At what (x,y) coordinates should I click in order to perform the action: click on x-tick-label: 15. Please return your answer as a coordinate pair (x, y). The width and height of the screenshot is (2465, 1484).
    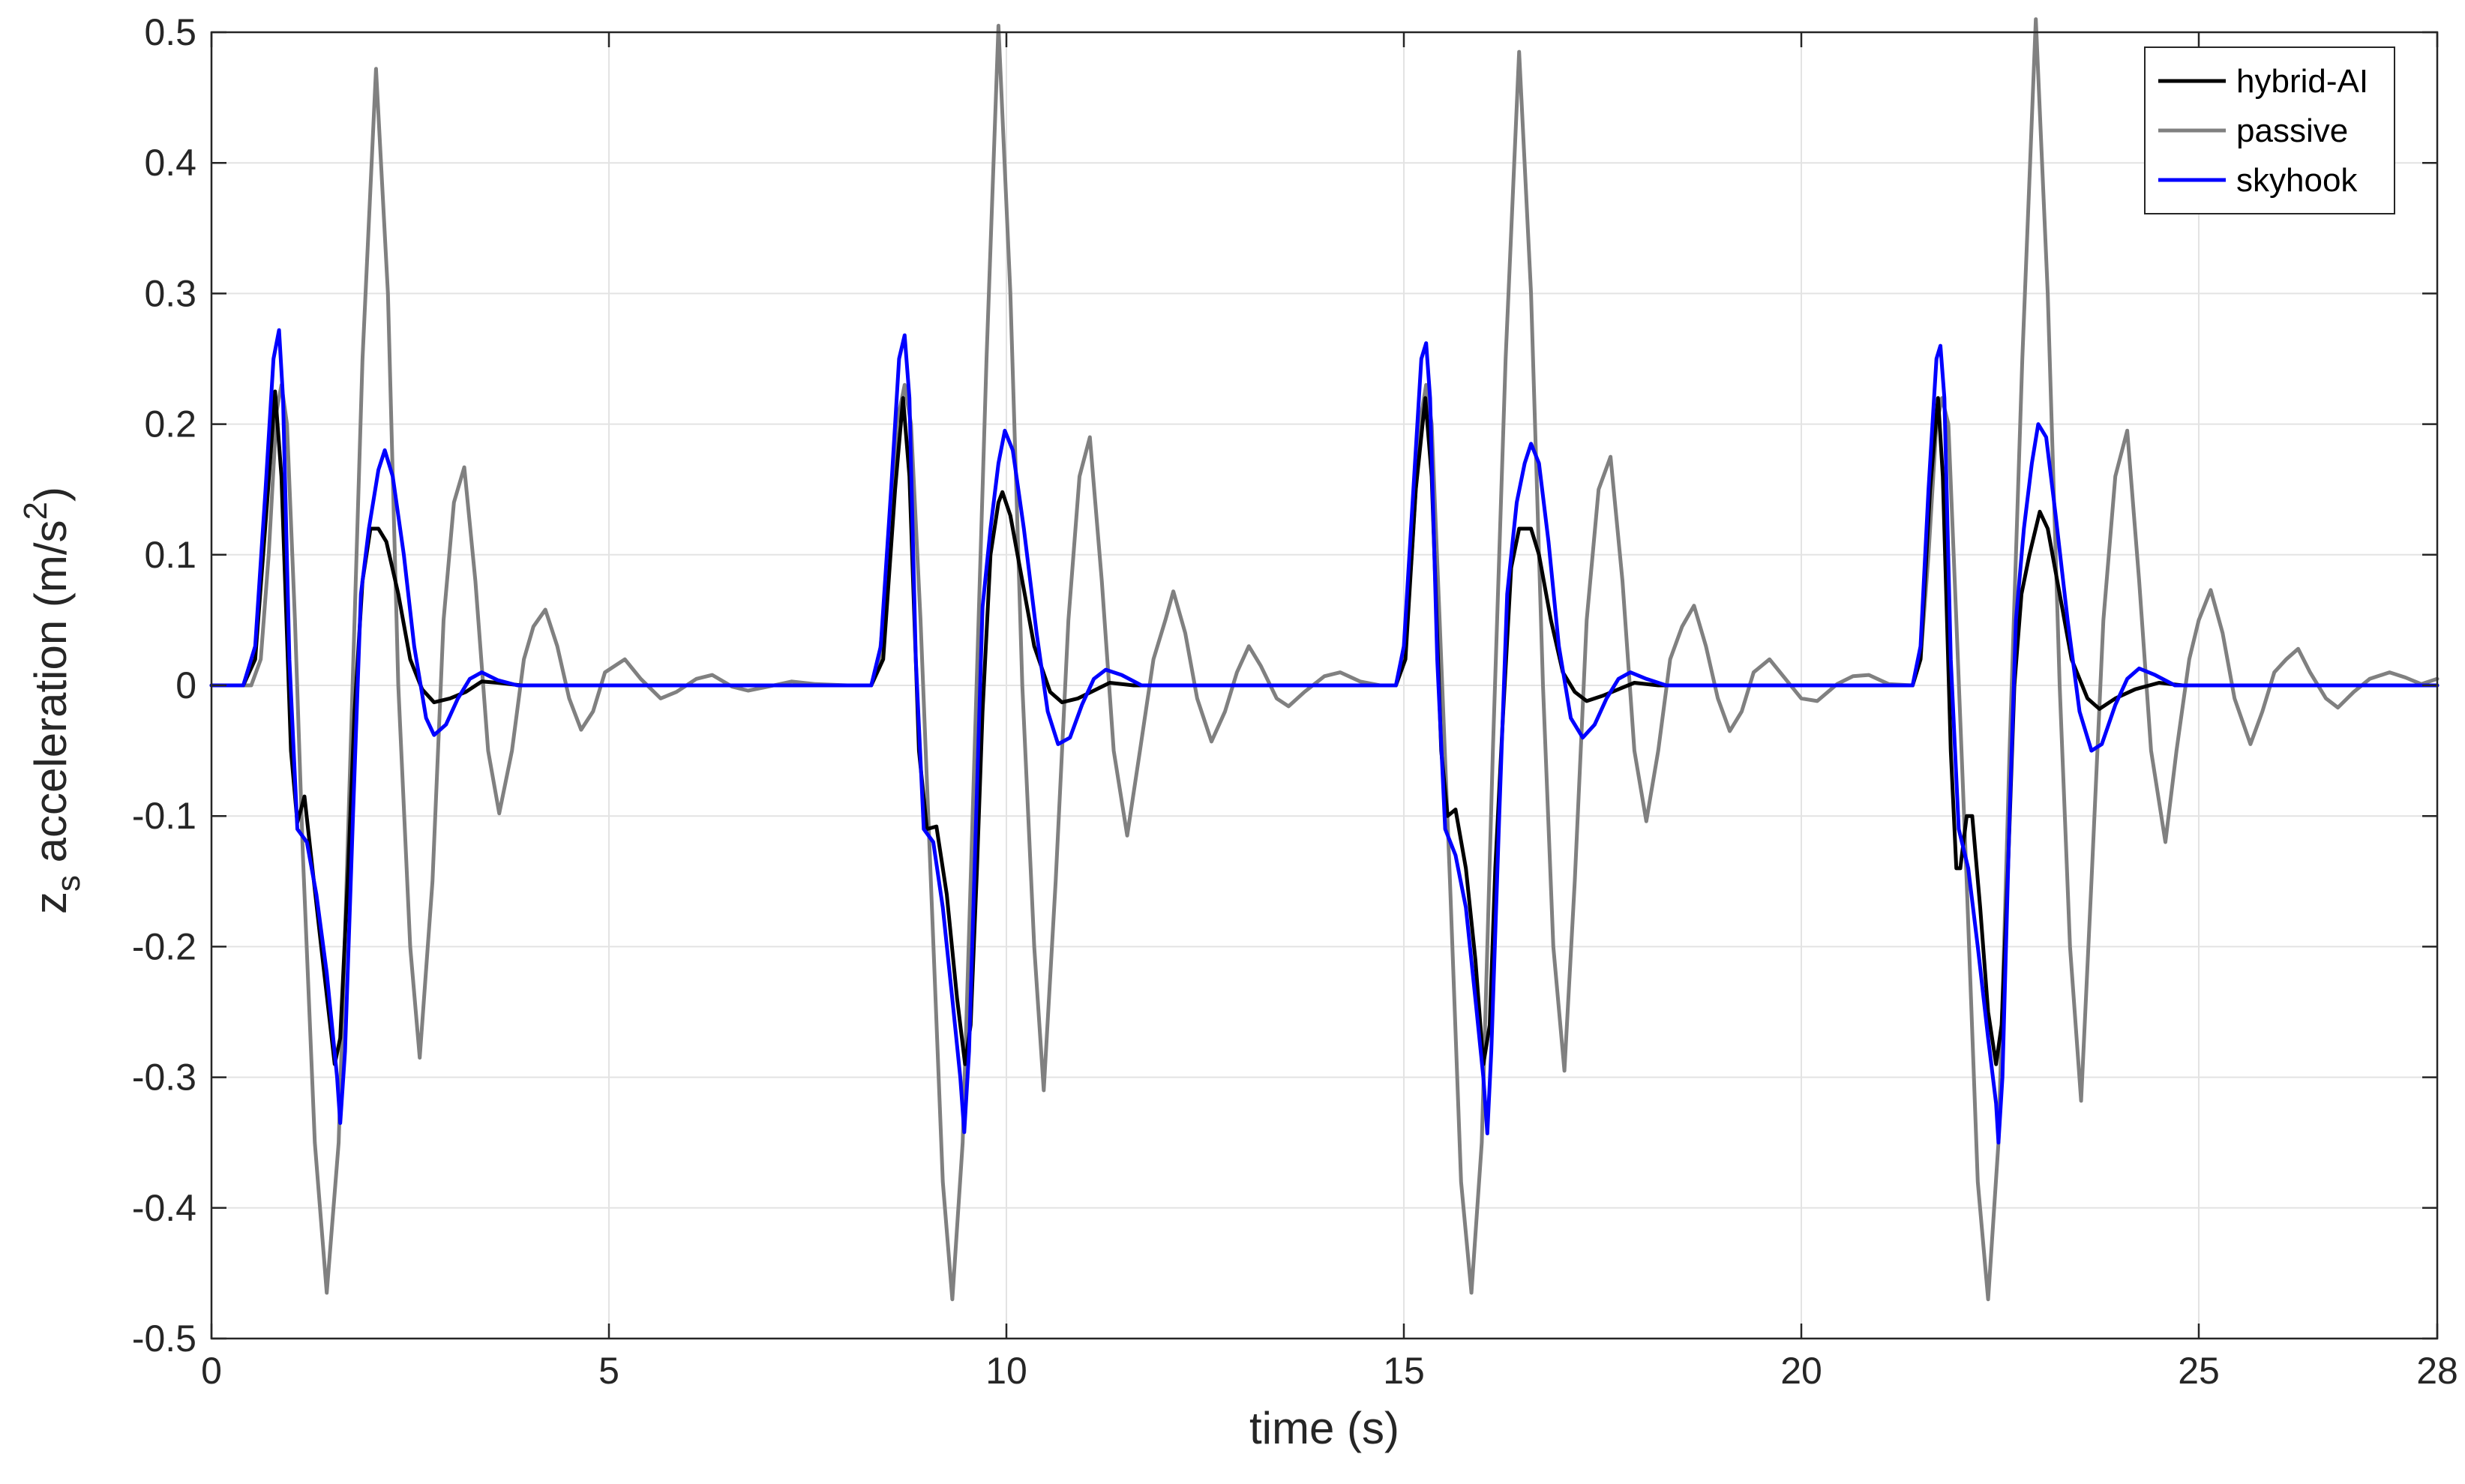
    Looking at the image, I should click on (1404, 1371).